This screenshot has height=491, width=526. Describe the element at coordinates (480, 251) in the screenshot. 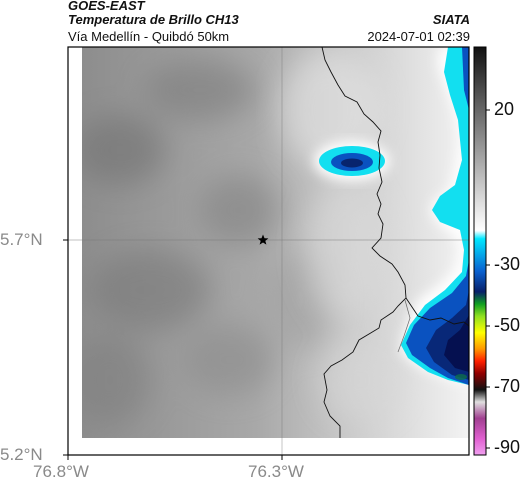

I see `colorbar` at that location.